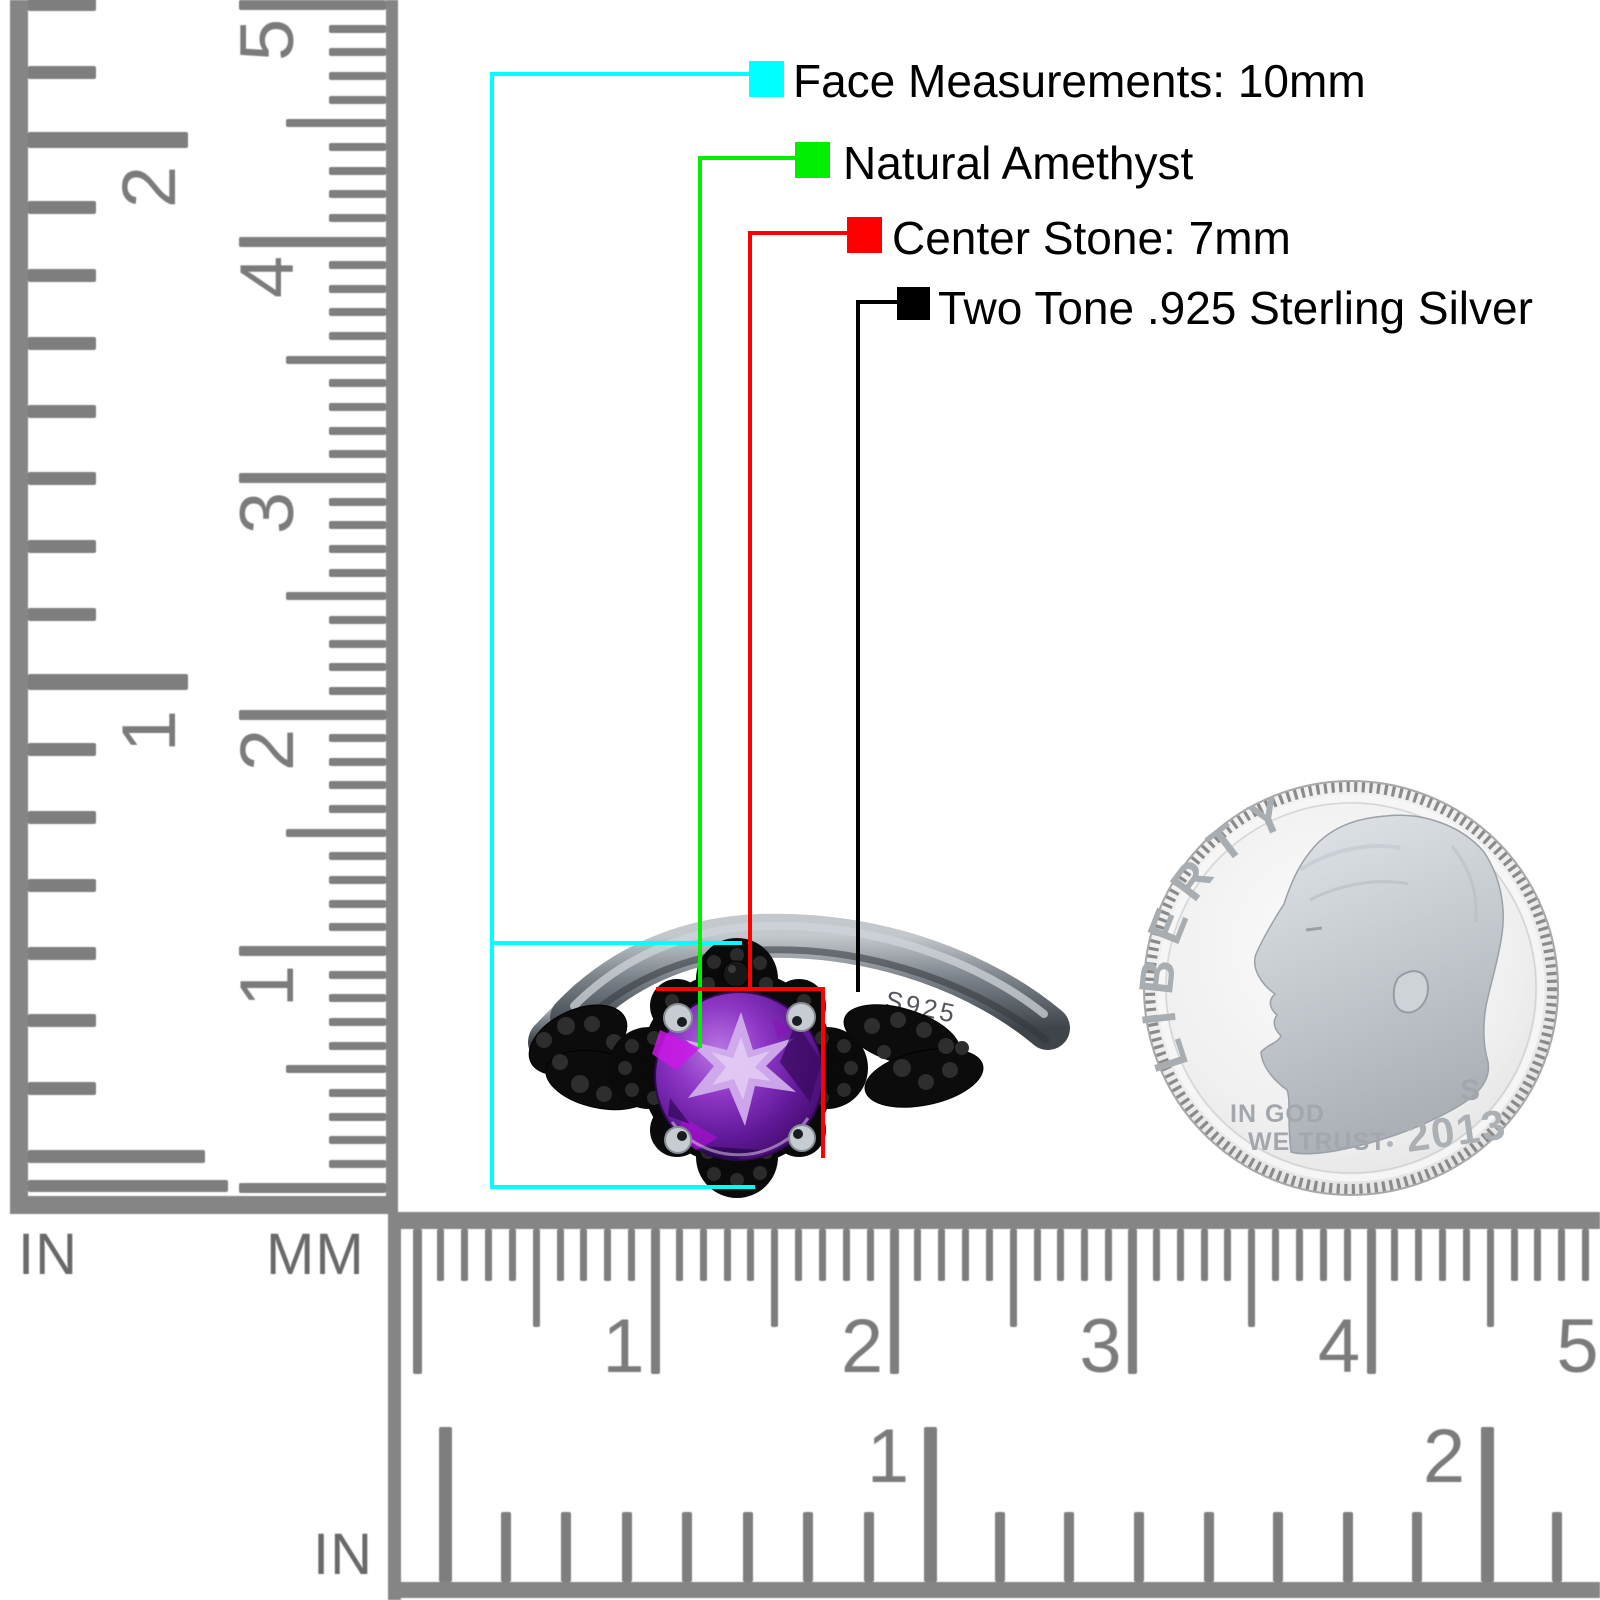  What do you see at coordinates (994, 1590) in the screenshot?
I see `bottom-ruler-bottom-edge` at bounding box center [994, 1590].